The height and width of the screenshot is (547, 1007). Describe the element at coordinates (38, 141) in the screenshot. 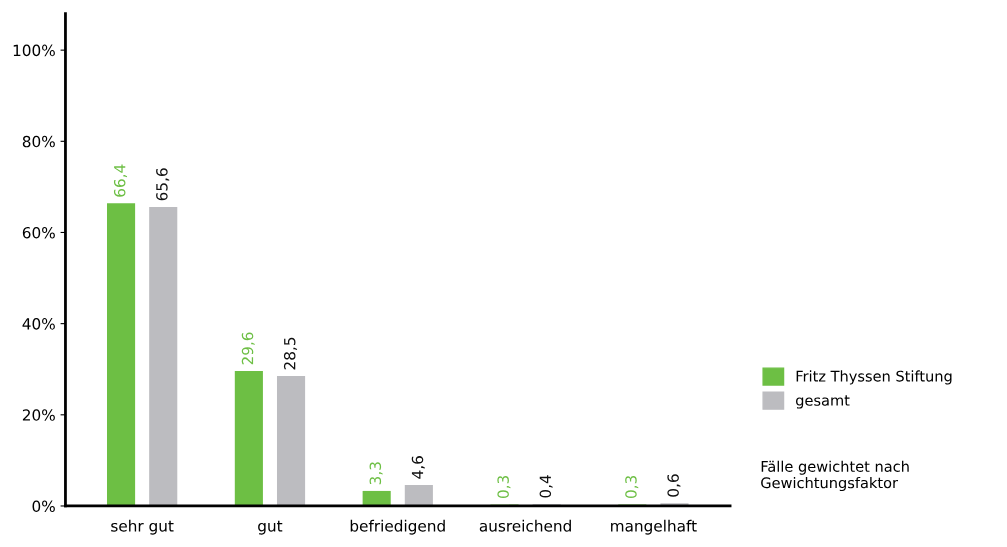

I see `y-tick-label: 80%` at that location.